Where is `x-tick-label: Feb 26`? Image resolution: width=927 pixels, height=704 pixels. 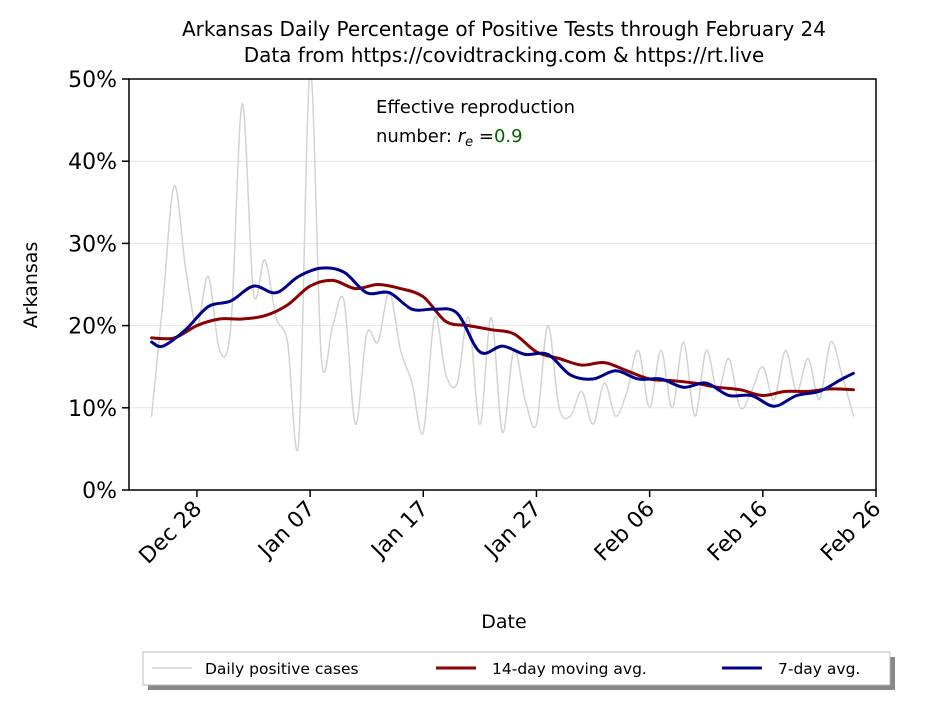 x-tick-label: Feb 26 is located at coordinates (851, 532).